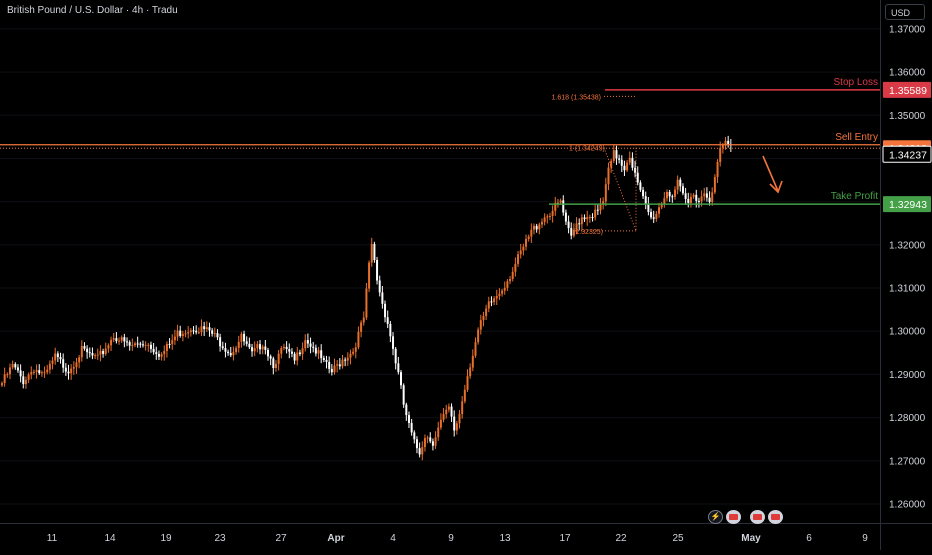 The height and width of the screenshot is (555, 932). What do you see at coordinates (588, 232) in the screenshot?
I see `fib-0-label: (1.32325)` at bounding box center [588, 232].